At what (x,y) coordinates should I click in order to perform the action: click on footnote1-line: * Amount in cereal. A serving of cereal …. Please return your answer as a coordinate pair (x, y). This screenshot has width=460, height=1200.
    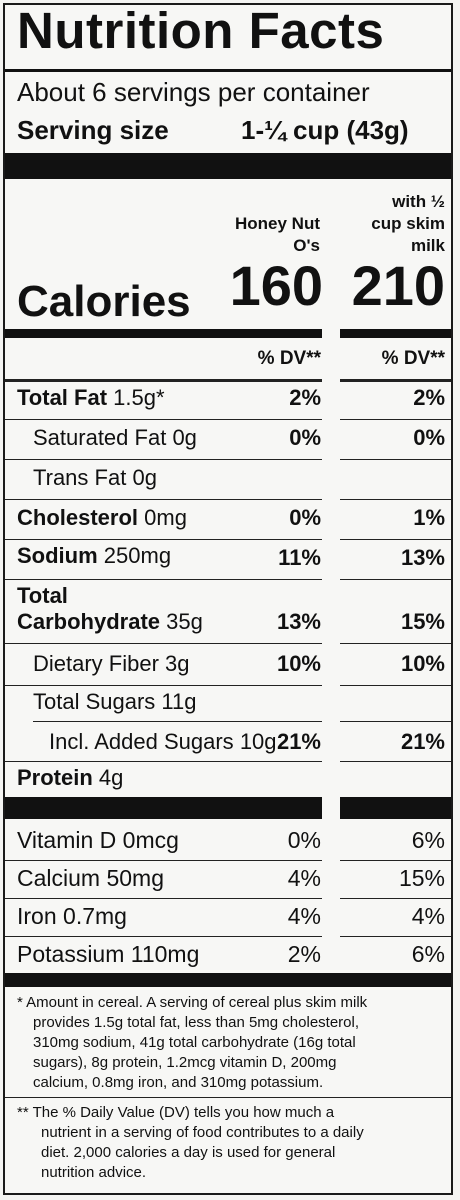
    Looking at the image, I should click on (192, 1002).